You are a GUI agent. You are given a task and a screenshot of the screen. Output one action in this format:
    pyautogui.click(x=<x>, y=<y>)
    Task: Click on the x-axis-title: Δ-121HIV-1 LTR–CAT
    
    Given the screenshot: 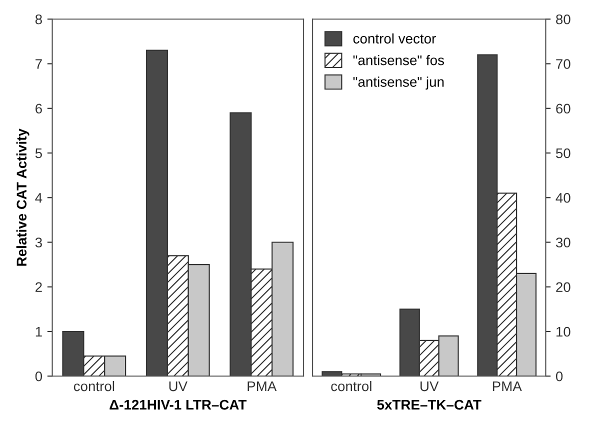 What is the action you would take?
    pyautogui.click(x=178, y=405)
    